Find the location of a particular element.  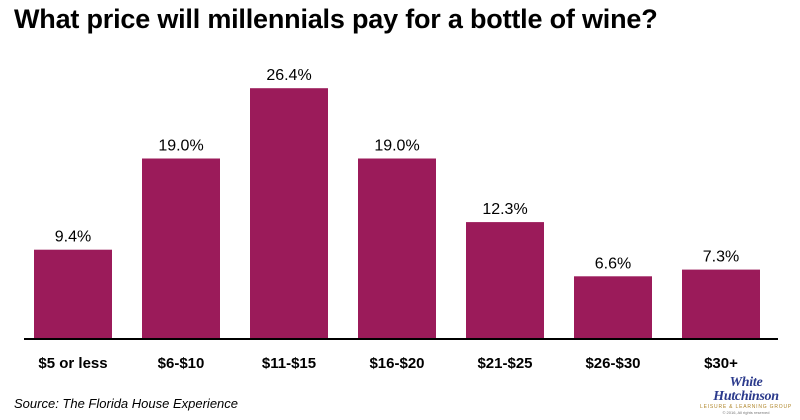

logo-fine-print: © 2016, All rights reserved is located at coordinates (746, 412).